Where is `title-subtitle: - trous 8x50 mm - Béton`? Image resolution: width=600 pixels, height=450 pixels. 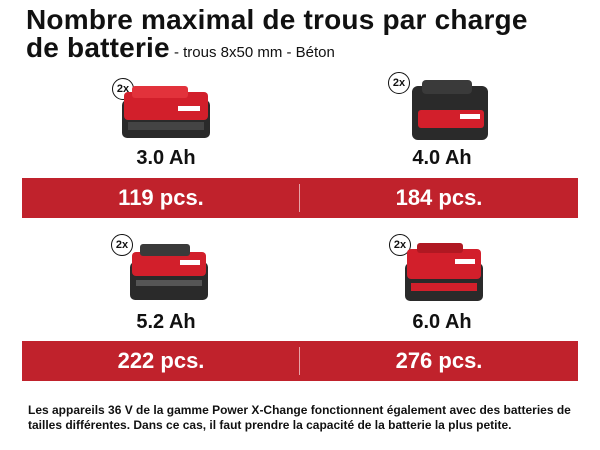
title-subtitle: - trous 8x50 mm - Béton is located at coordinates (252, 52).